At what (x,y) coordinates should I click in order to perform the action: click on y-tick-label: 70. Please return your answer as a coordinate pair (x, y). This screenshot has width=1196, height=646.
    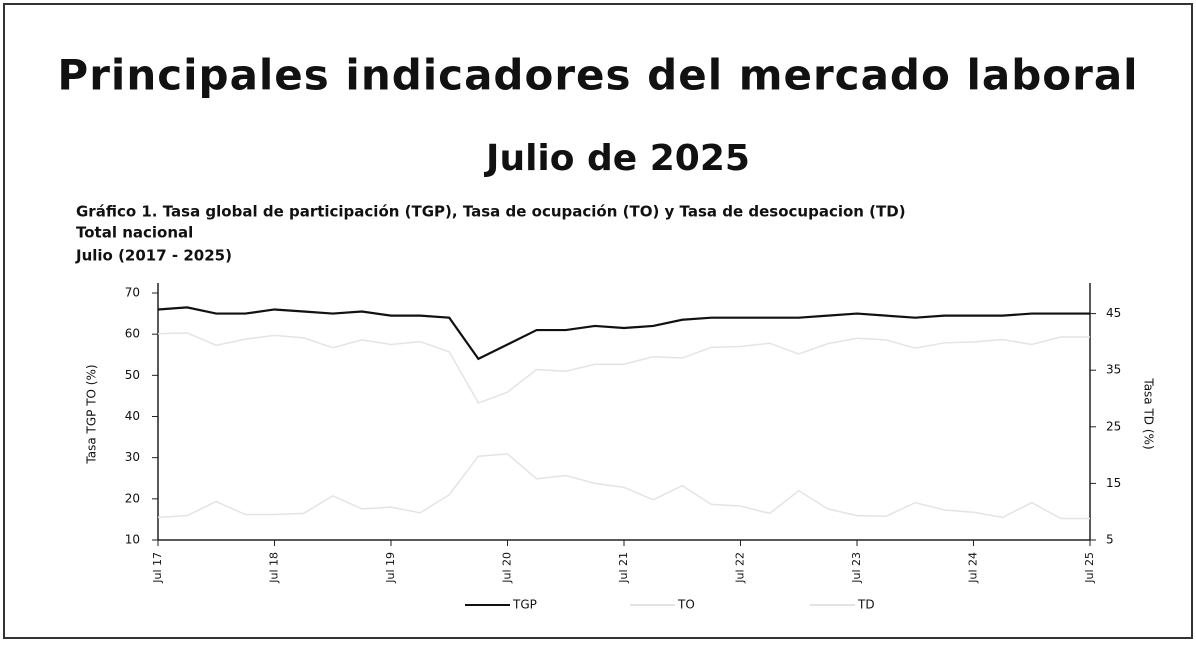
    Looking at the image, I should click on (132, 293).